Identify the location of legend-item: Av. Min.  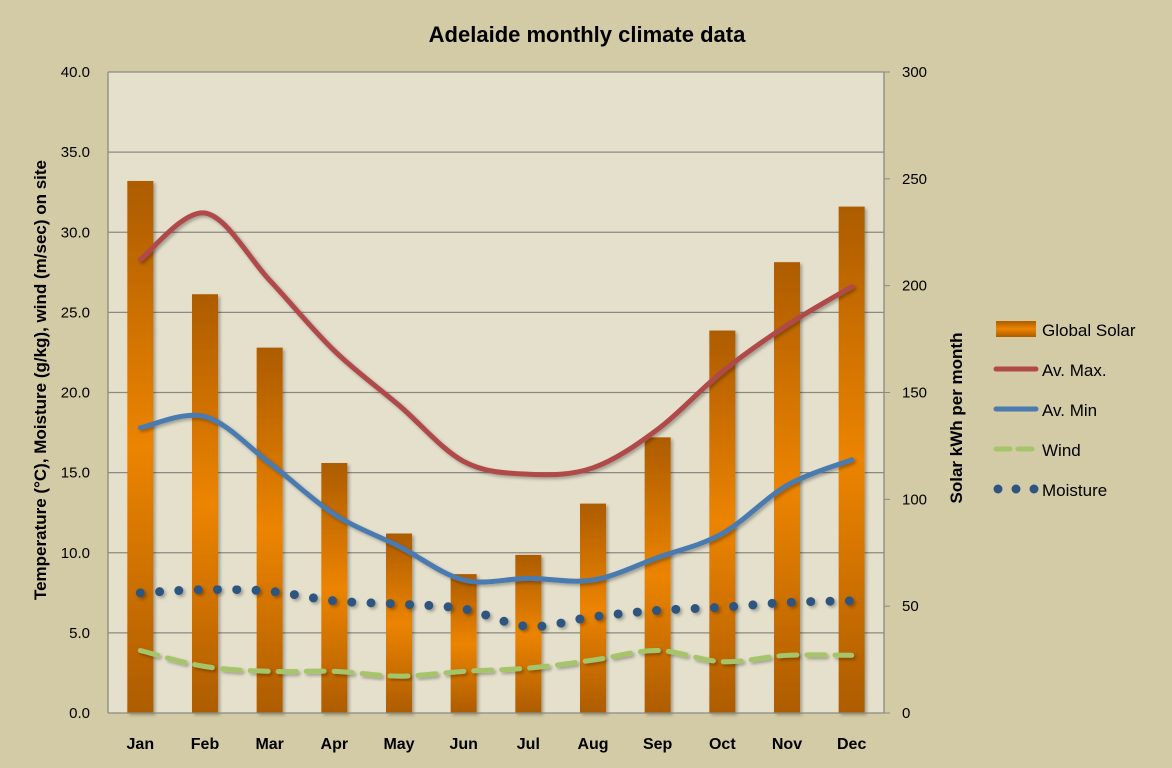
(1045, 410).